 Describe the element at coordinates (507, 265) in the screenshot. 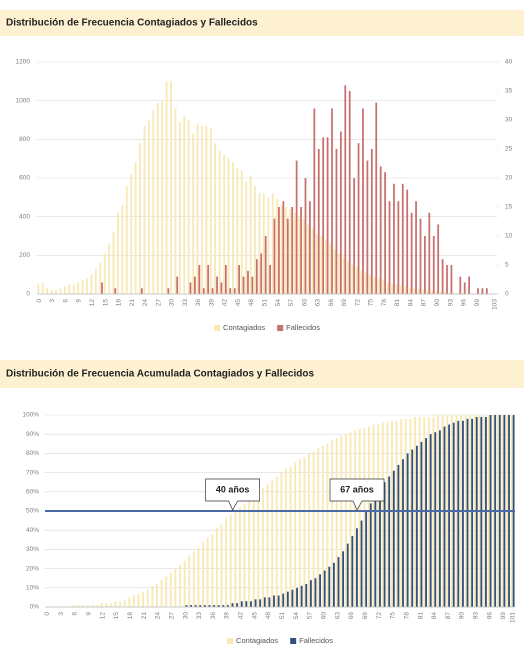

I see `y2-tick-label: 5` at that location.